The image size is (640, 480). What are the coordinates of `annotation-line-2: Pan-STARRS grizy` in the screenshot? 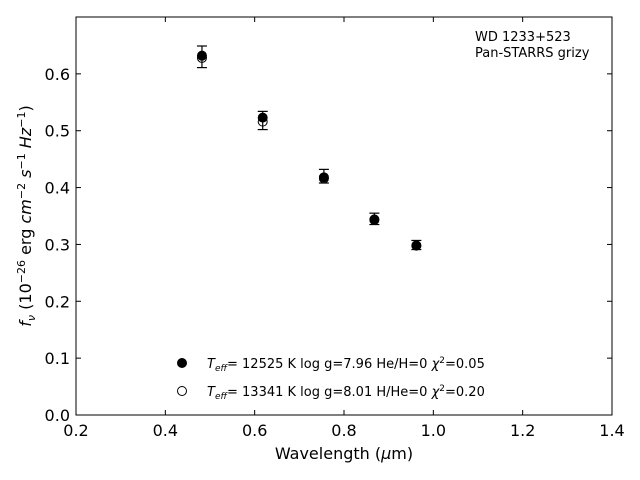 It's located at (532, 53).